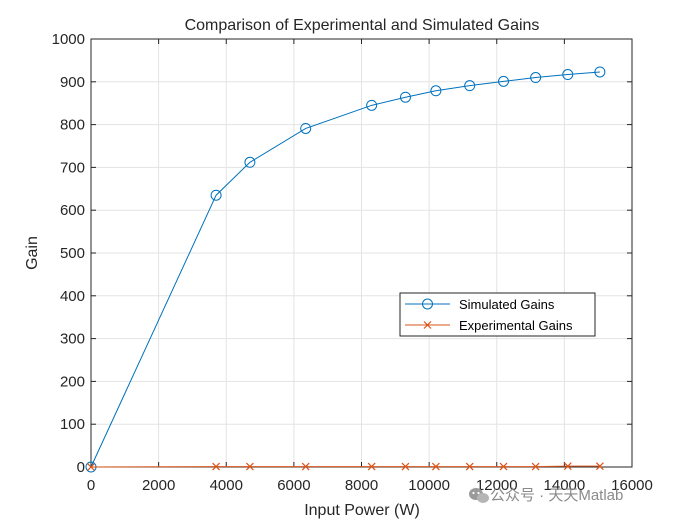 The width and height of the screenshot is (700, 525). What do you see at coordinates (72, 82) in the screenshot?
I see `y-tick-label: 900` at bounding box center [72, 82].